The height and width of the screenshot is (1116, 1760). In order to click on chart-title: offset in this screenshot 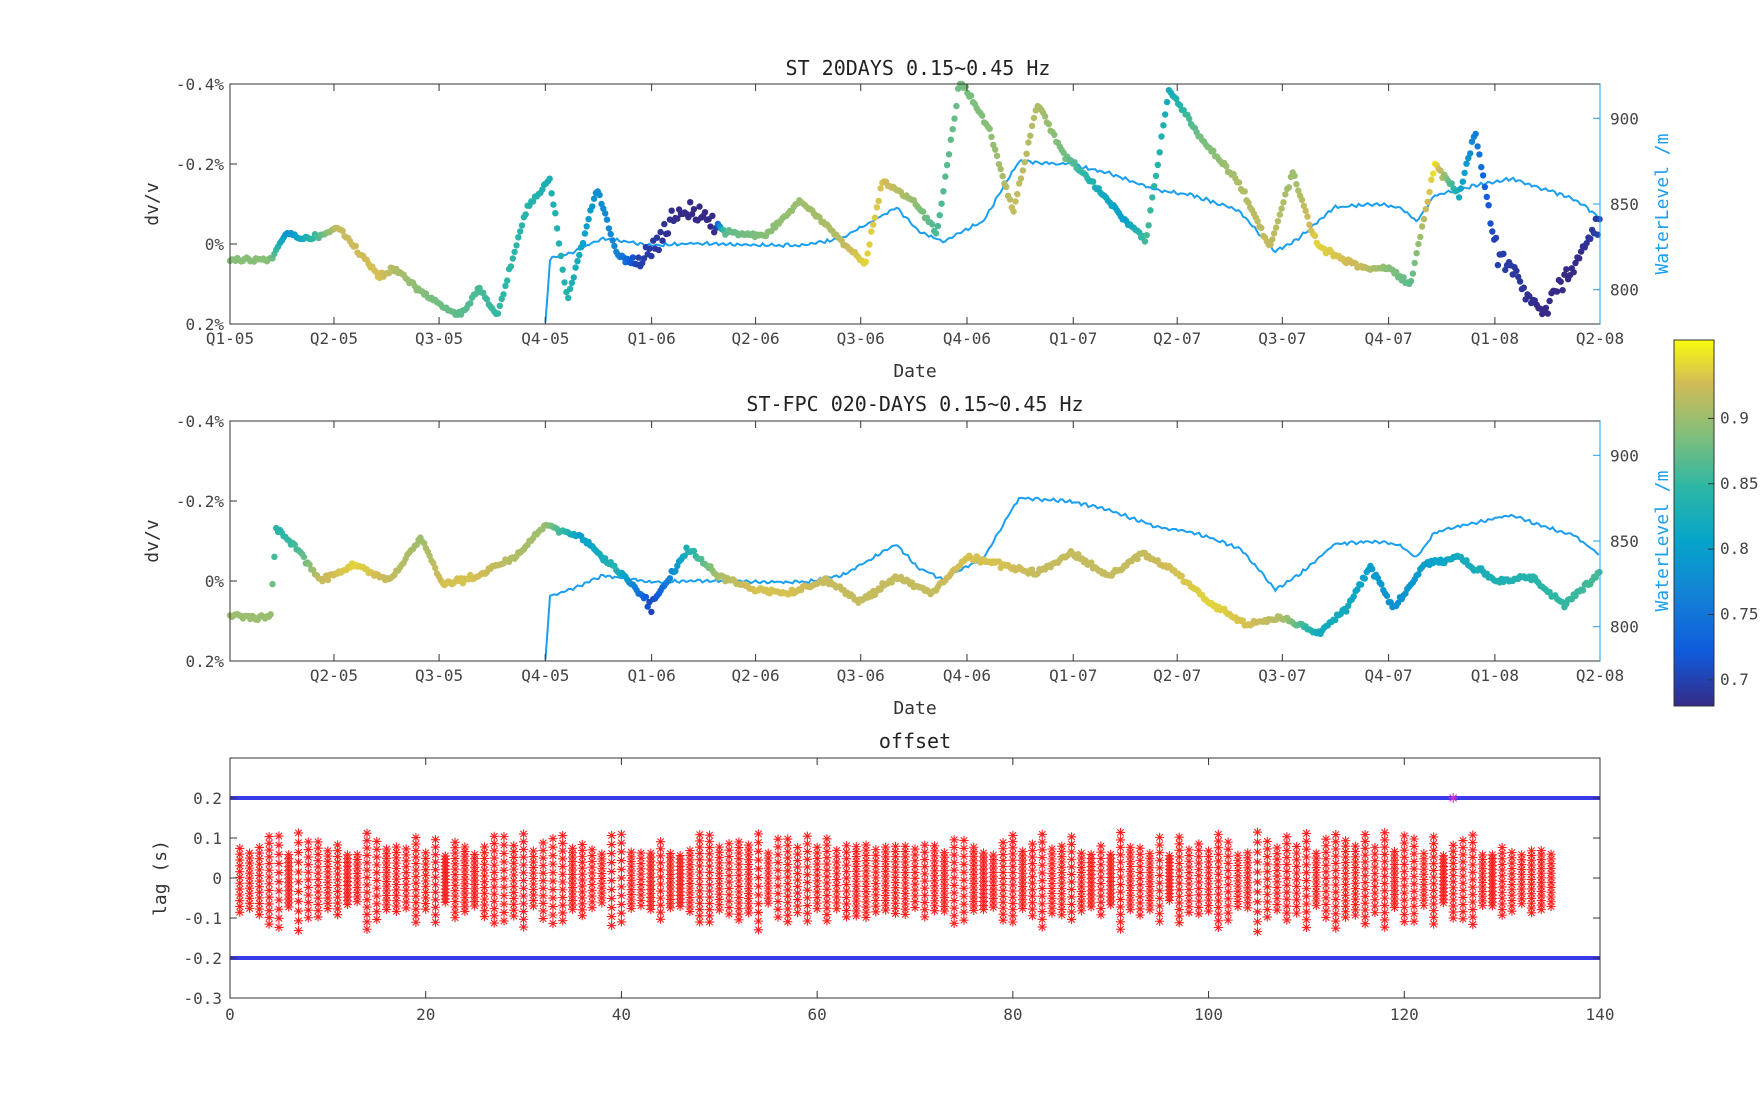, I will do `click(915, 741)`.